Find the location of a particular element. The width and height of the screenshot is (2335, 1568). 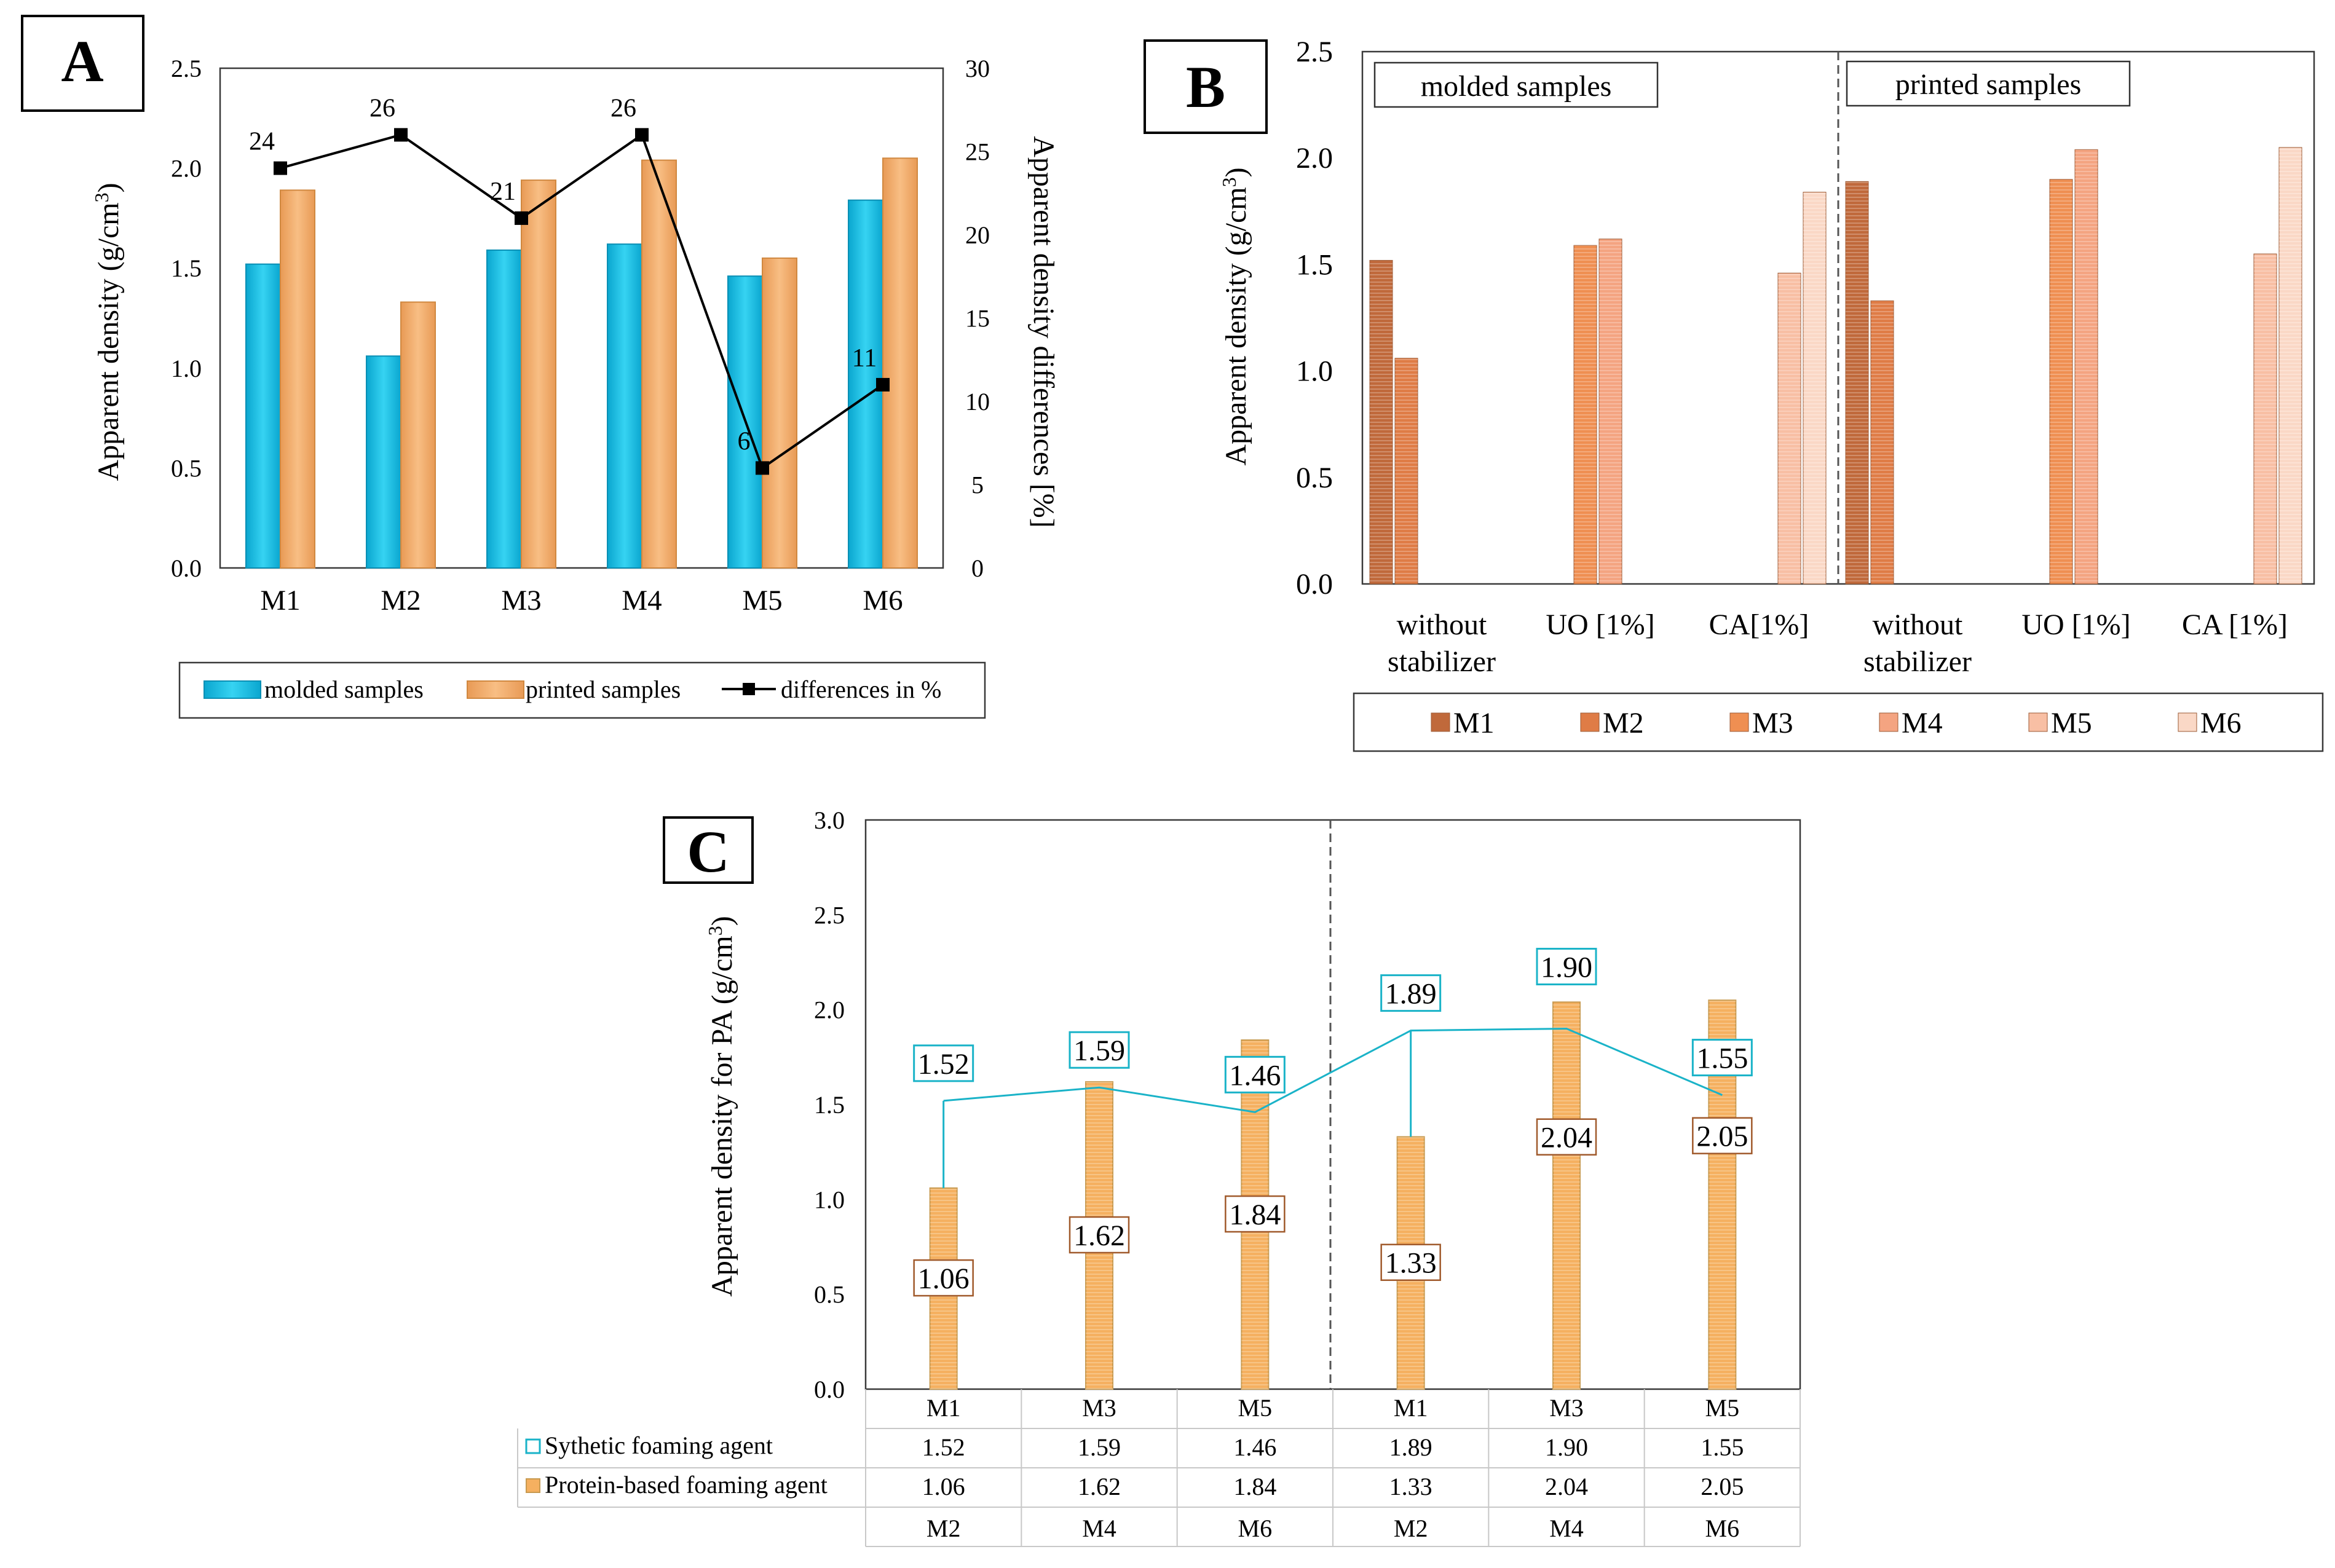

panel-a-categories: M1 M2 M3 M4 M5 M6 is located at coordinates (582, 601).